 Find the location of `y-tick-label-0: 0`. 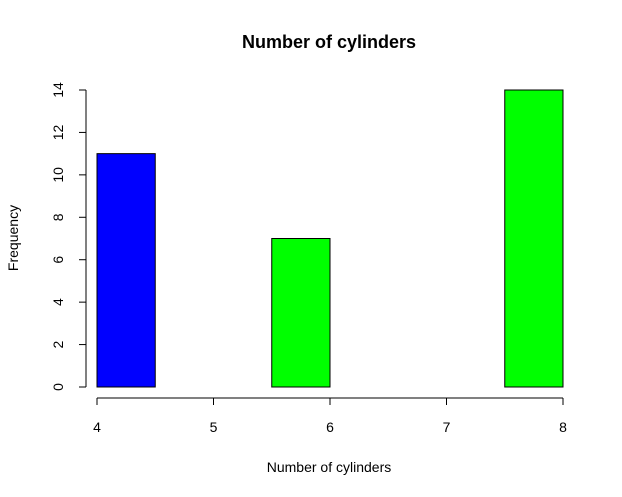

y-tick-label-0: 0 is located at coordinates (58, 387).